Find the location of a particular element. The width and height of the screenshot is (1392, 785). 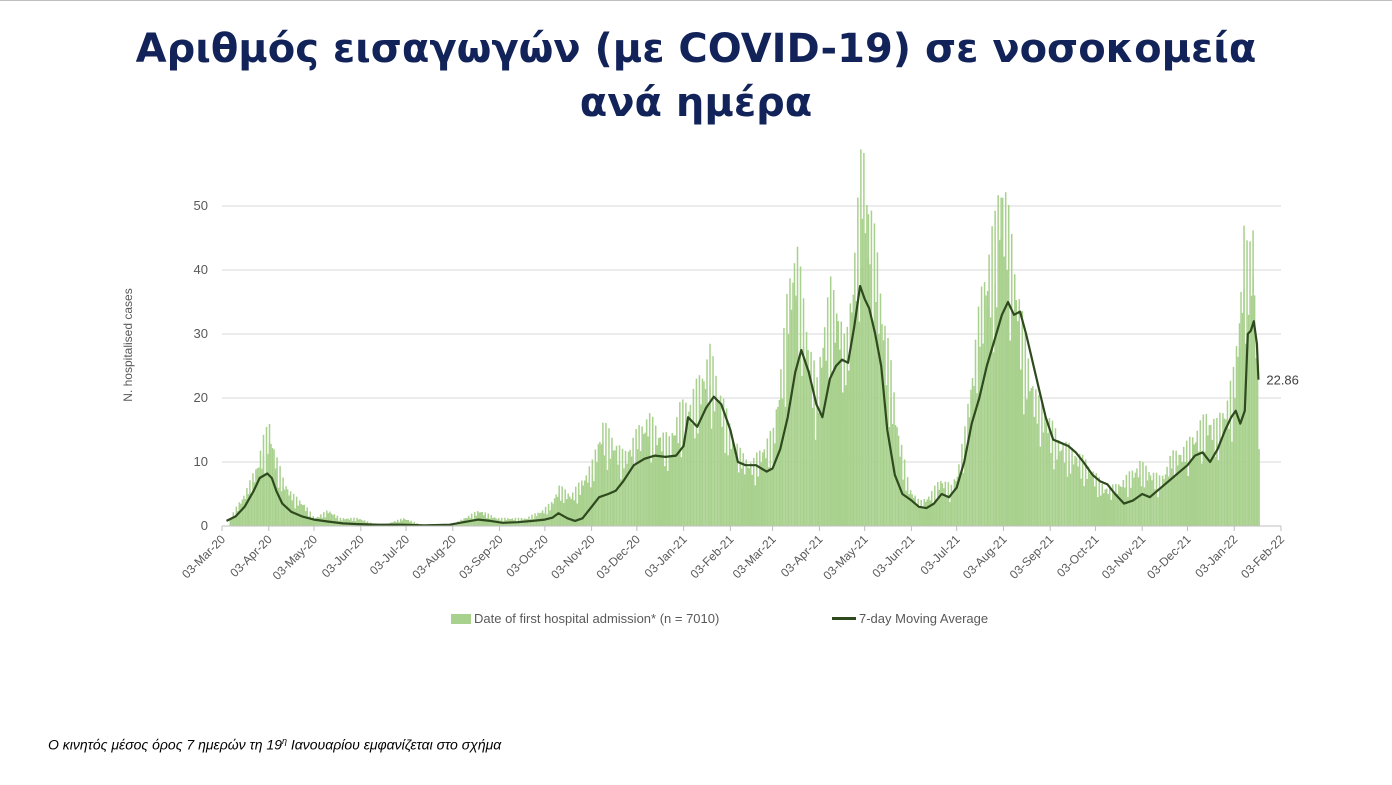

y-tick-label: 40 is located at coordinates (201, 269).